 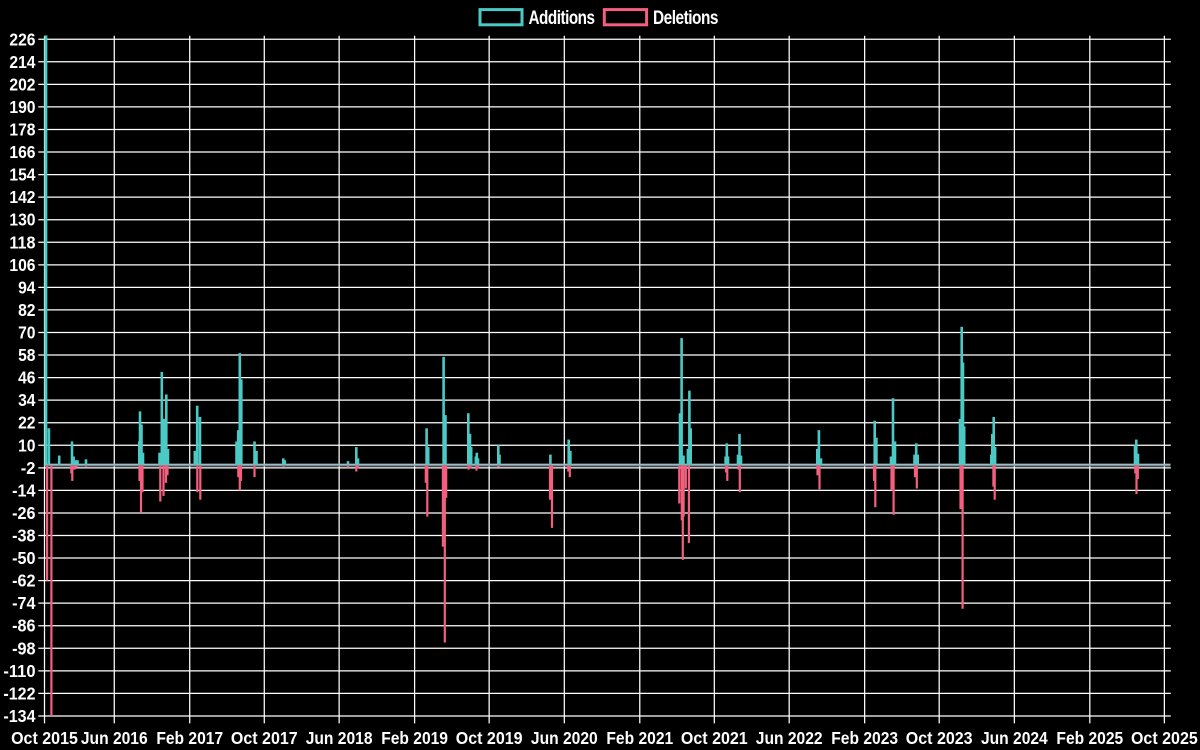 I want to click on svg-text: Feb 2019, so click(x=414, y=738).